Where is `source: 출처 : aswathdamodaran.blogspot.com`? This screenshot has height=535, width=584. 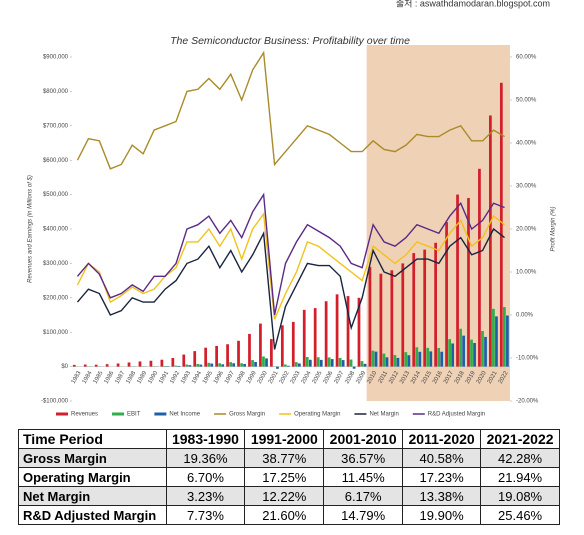 source: 출처 : aswathdamodaran.blogspot.com is located at coordinates (473, 4).